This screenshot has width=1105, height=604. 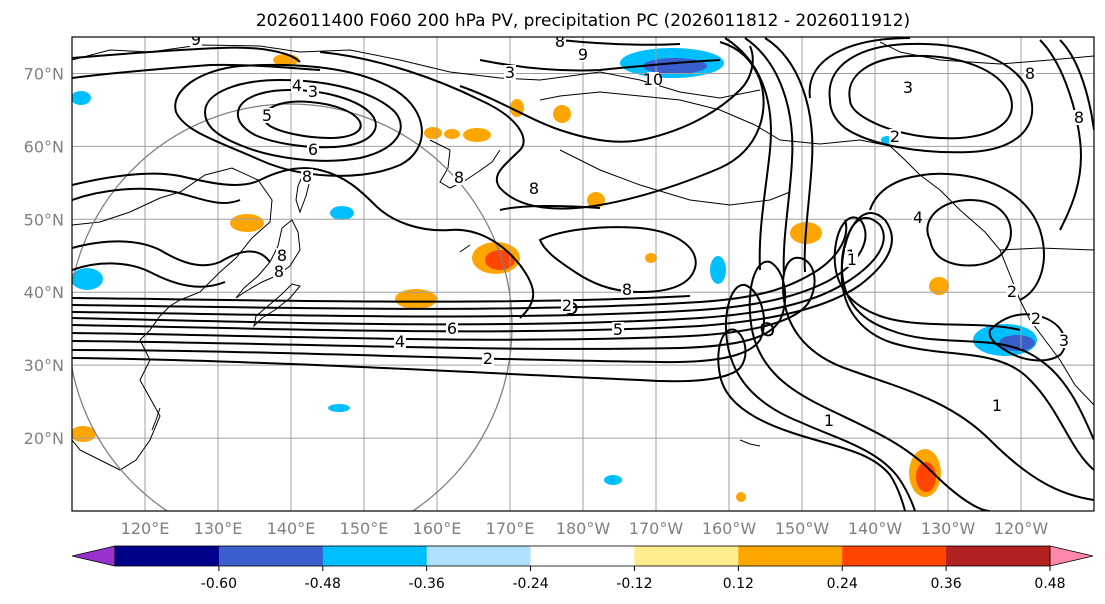 I want to click on lat-tick-label: 30°N, so click(x=44, y=365).